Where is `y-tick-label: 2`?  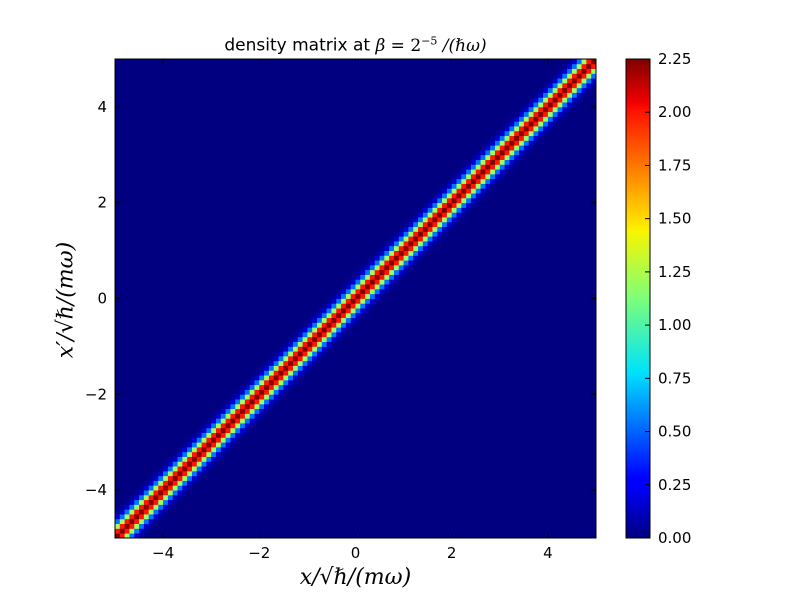 y-tick-label: 2 is located at coordinates (102, 203).